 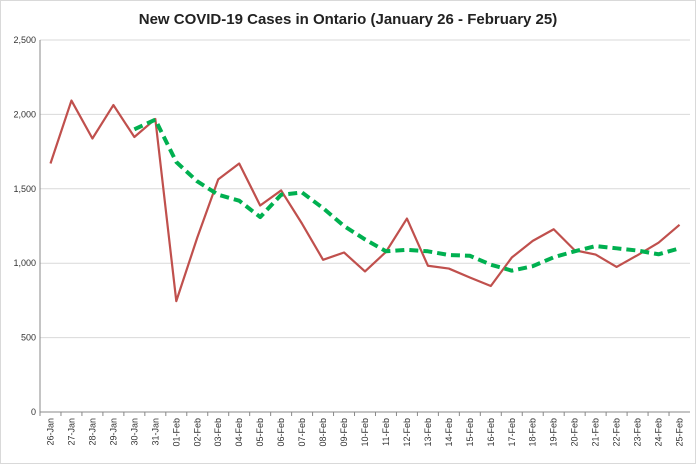 I want to click on x-tick-label: 23-Feb, so click(x=638, y=432).